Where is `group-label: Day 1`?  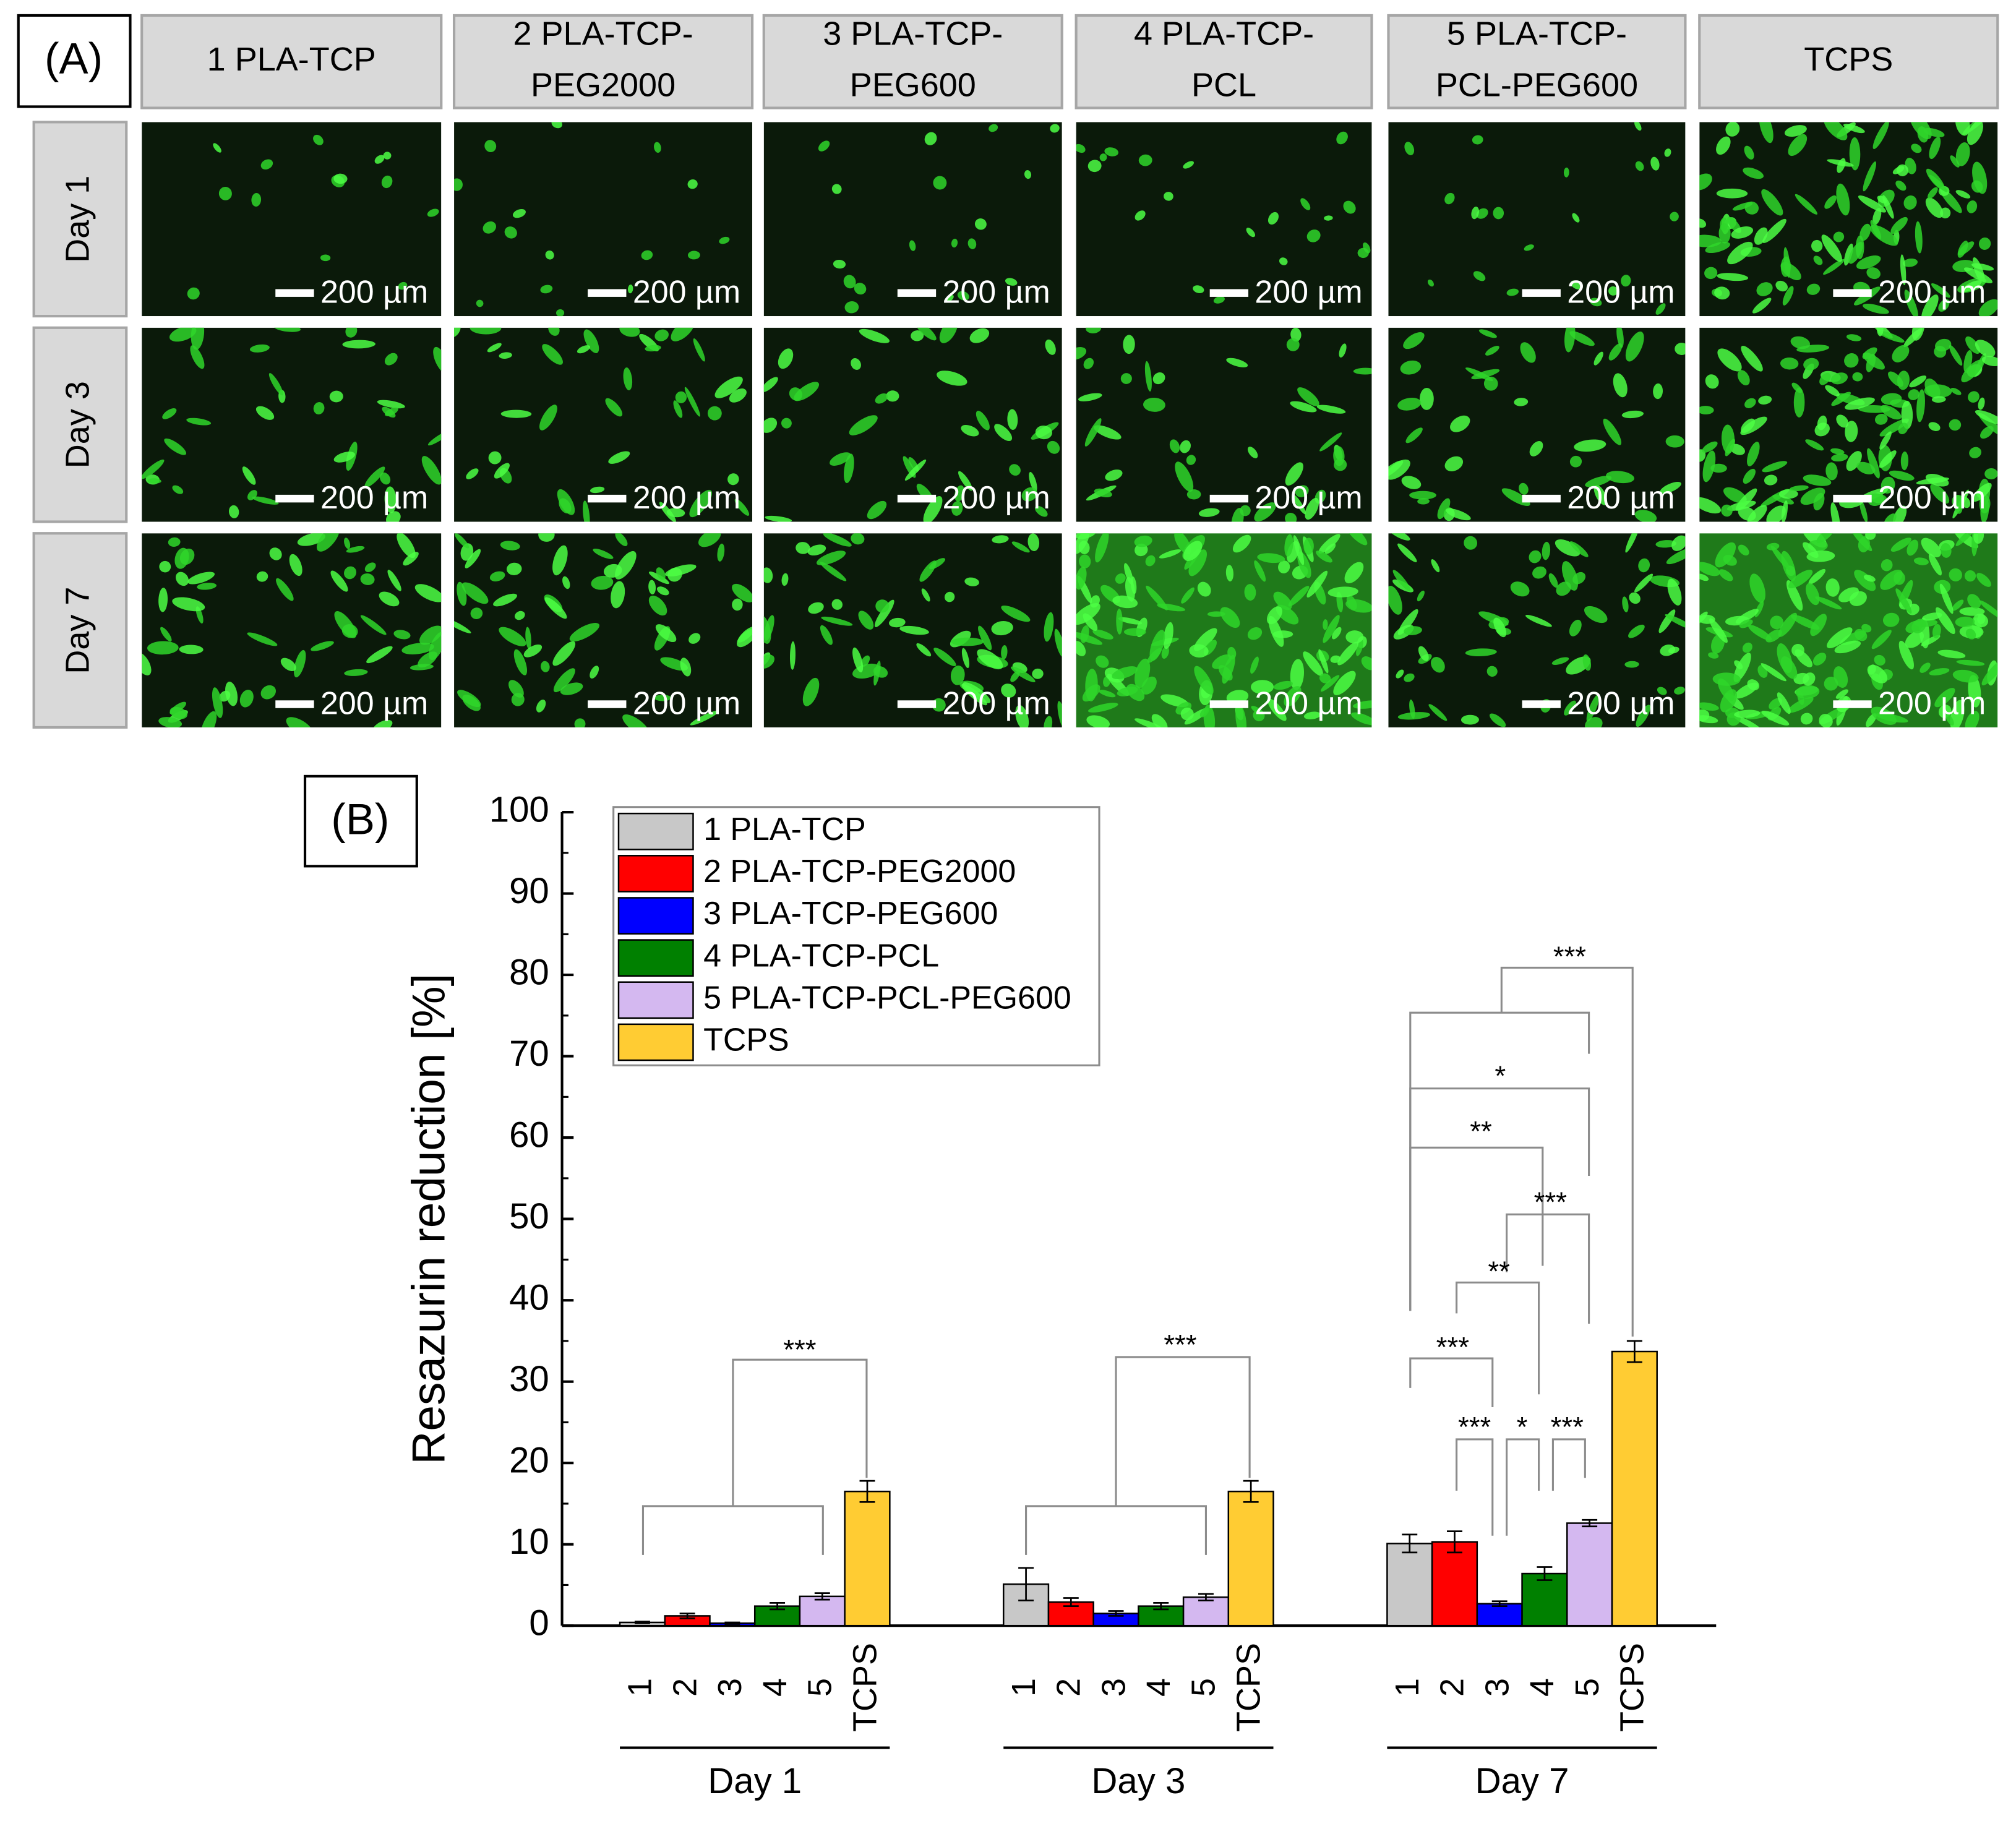
group-label: Day 1 is located at coordinates (755, 1781).